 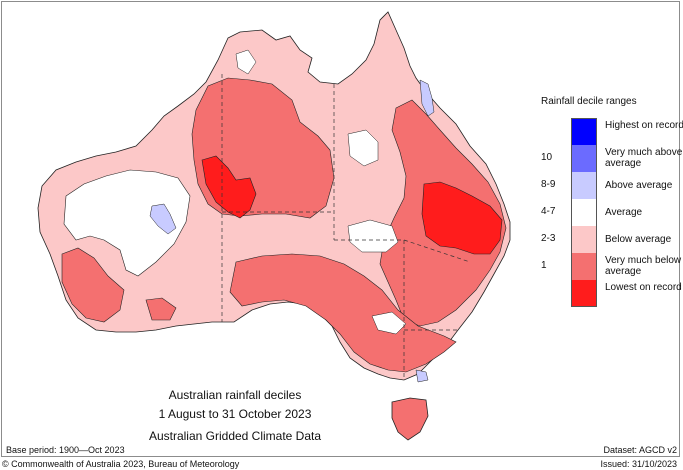 What do you see at coordinates (589, 101) in the screenshot?
I see `legend-title: Rainfall decile ranges` at bounding box center [589, 101].